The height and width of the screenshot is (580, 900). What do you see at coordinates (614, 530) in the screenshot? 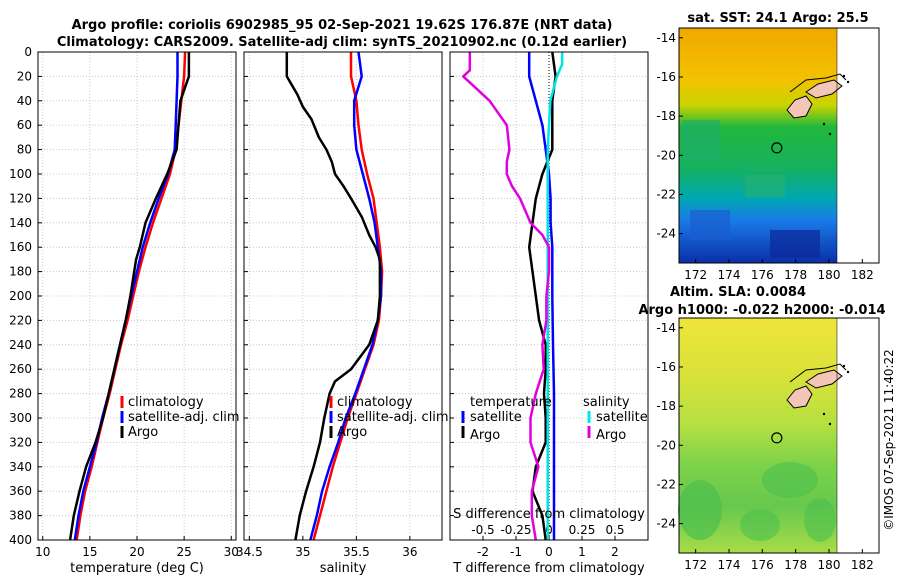
I see `s-tick-label: 0.5` at bounding box center [614, 530].